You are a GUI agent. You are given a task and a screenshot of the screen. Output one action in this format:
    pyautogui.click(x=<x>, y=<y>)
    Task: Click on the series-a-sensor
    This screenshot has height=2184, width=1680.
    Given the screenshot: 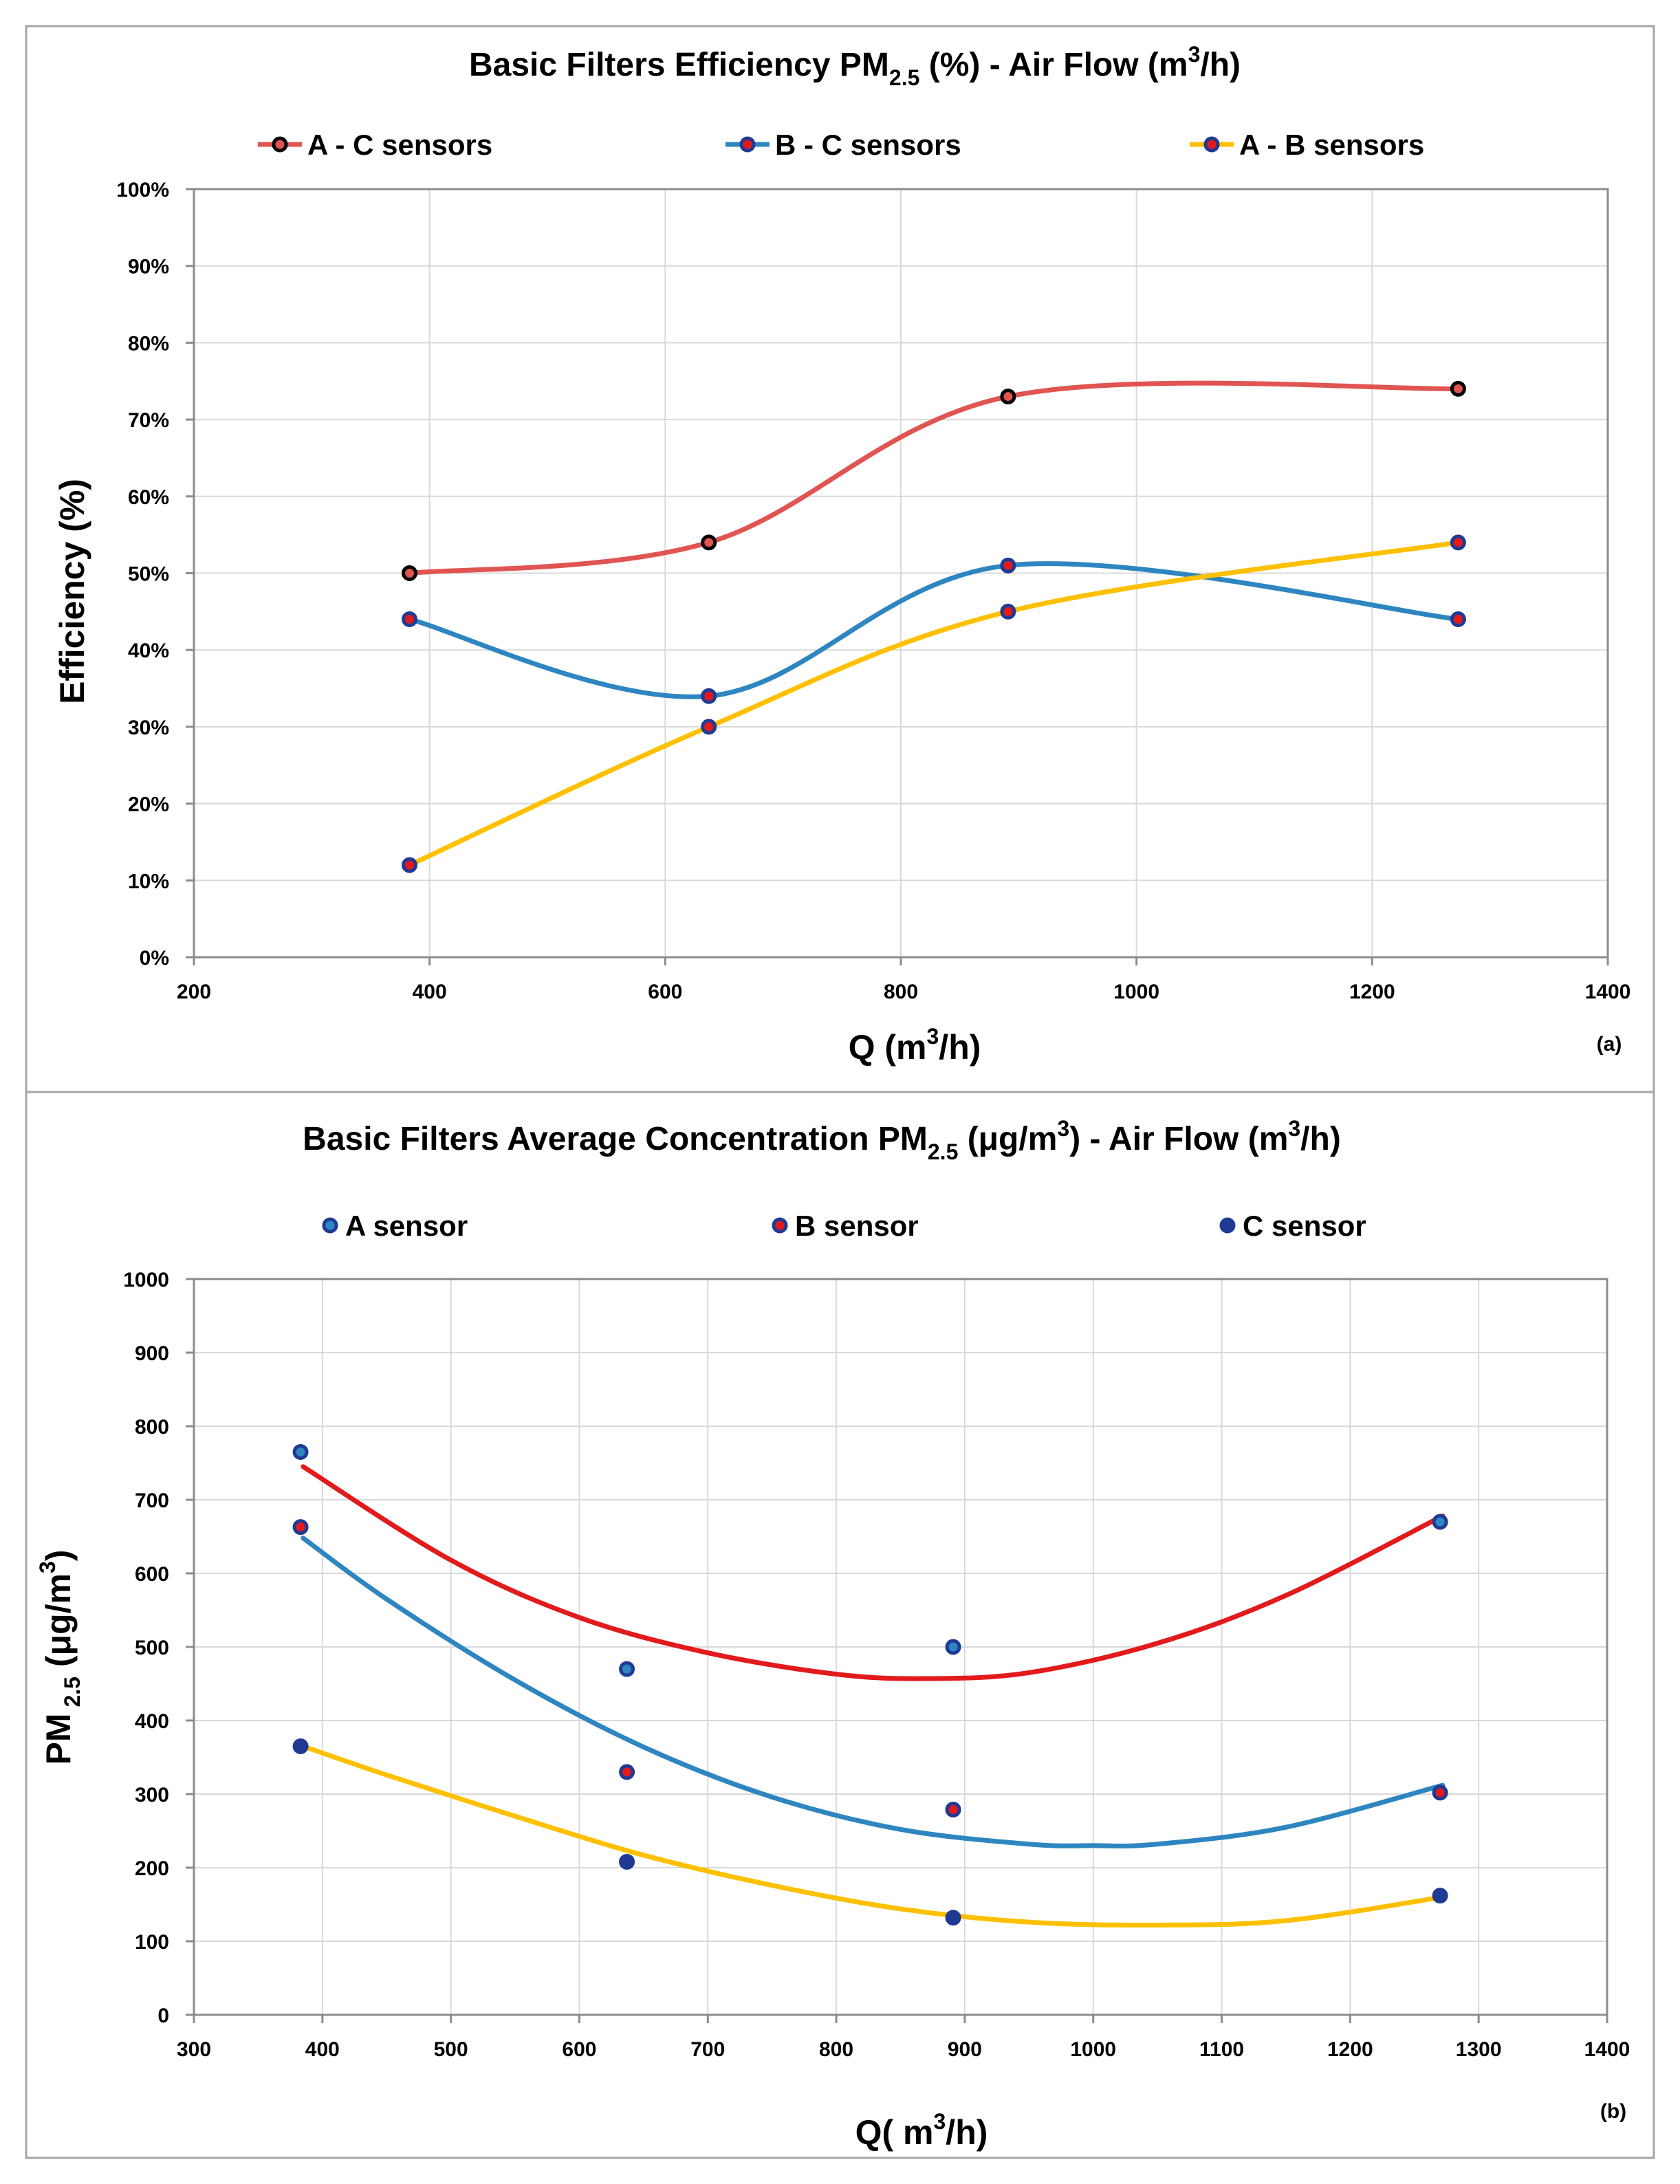 What is the action you would take?
    pyautogui.click(x=870, y=1562)
    